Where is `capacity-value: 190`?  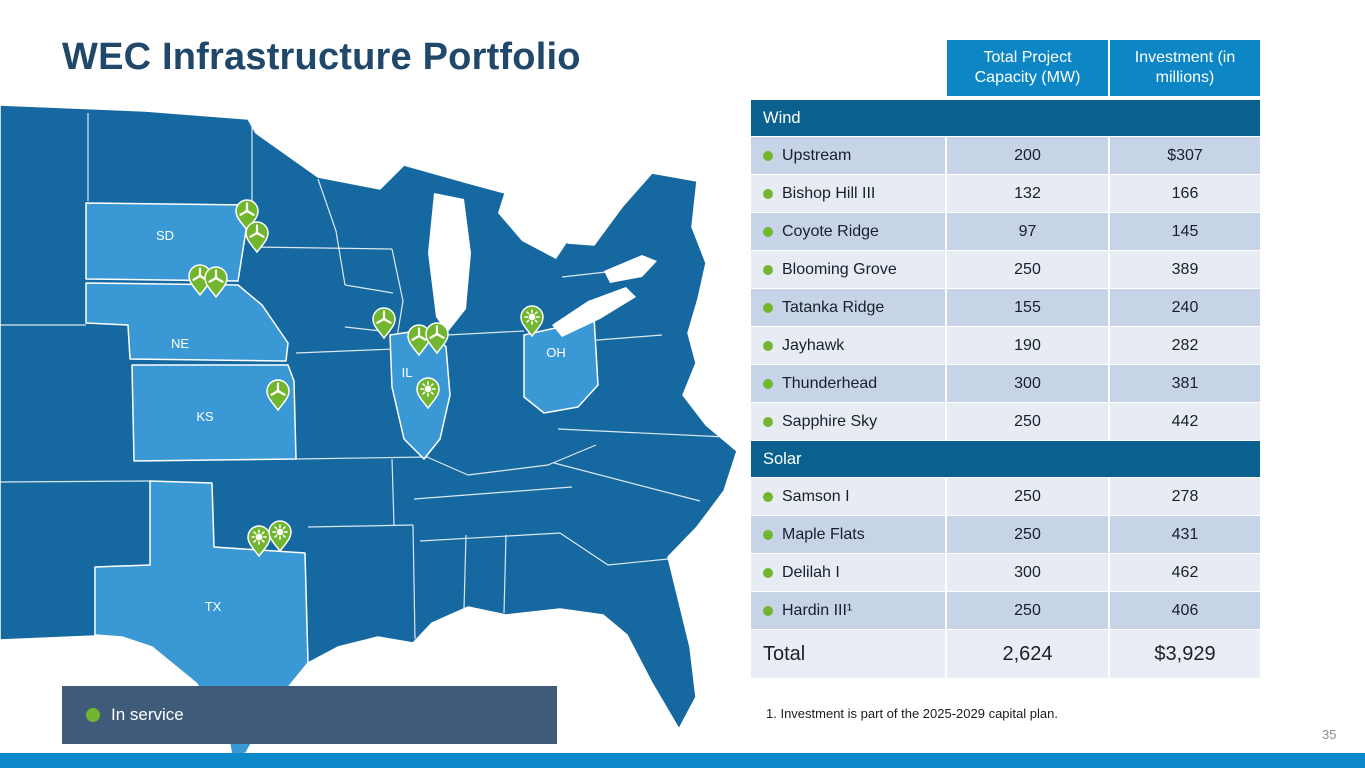
capacity-value: 190 is located at coordinates (1027, 345).